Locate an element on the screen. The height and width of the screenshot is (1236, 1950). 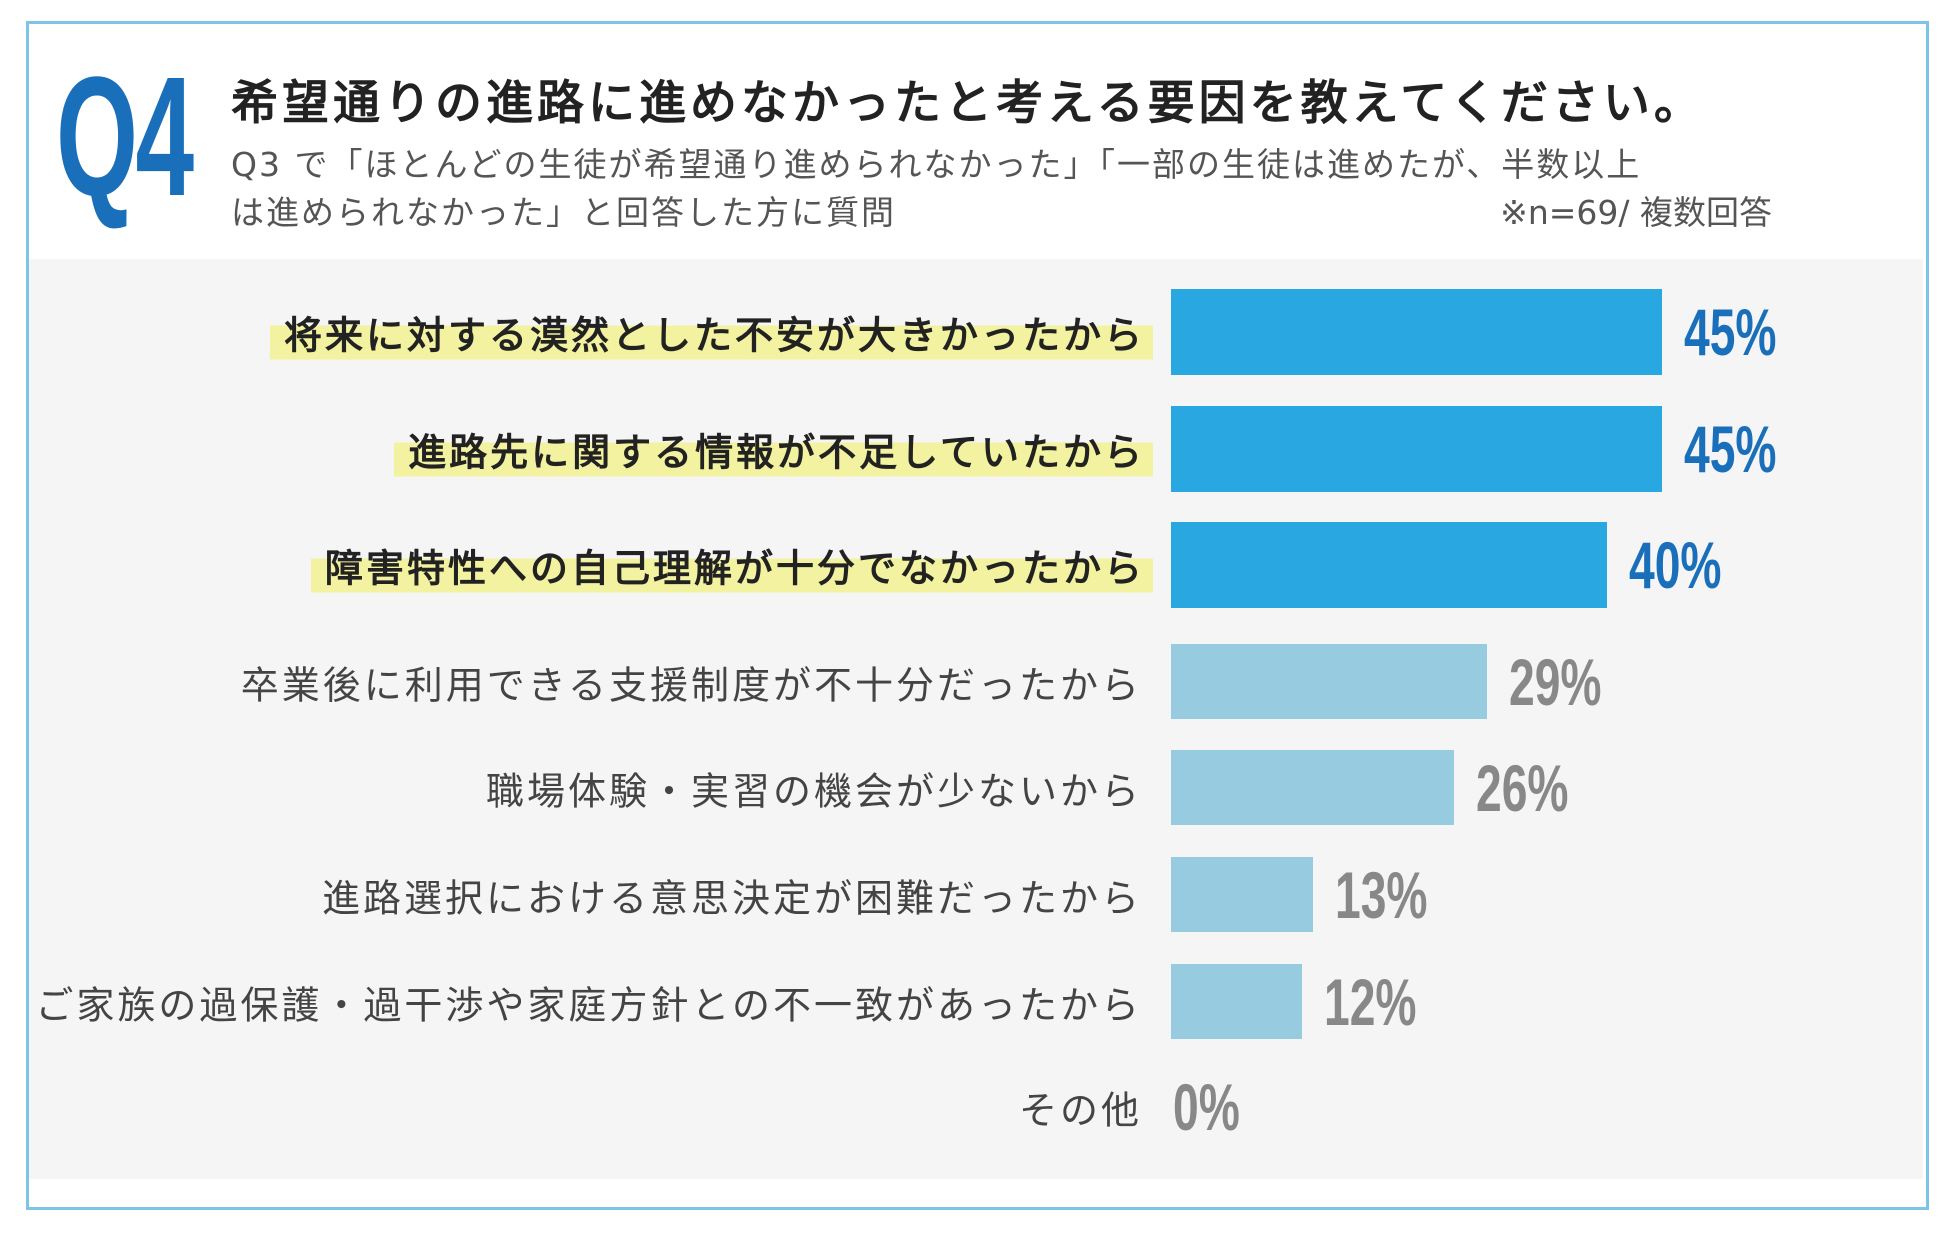
value-label: 12% is located at coordinates (1370, 1001).